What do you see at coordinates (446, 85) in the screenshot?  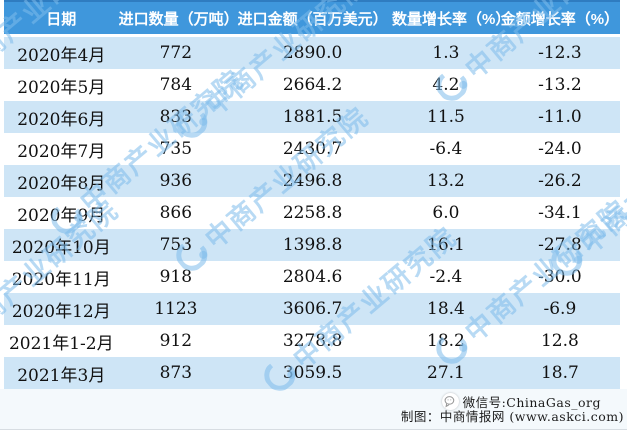 I see `cell-quantity-growth-rate: 4.2` at bounding box center [446, 85].